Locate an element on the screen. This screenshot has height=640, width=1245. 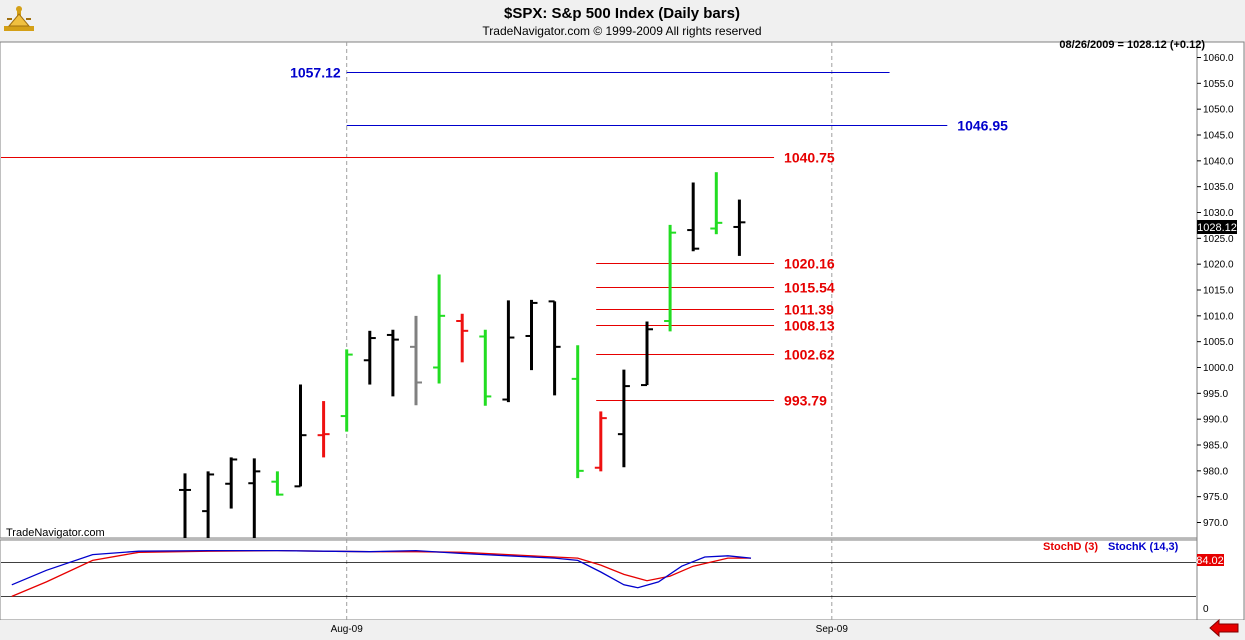
price-tick-label: 1050.0 is located at coordinates (1218, 110).